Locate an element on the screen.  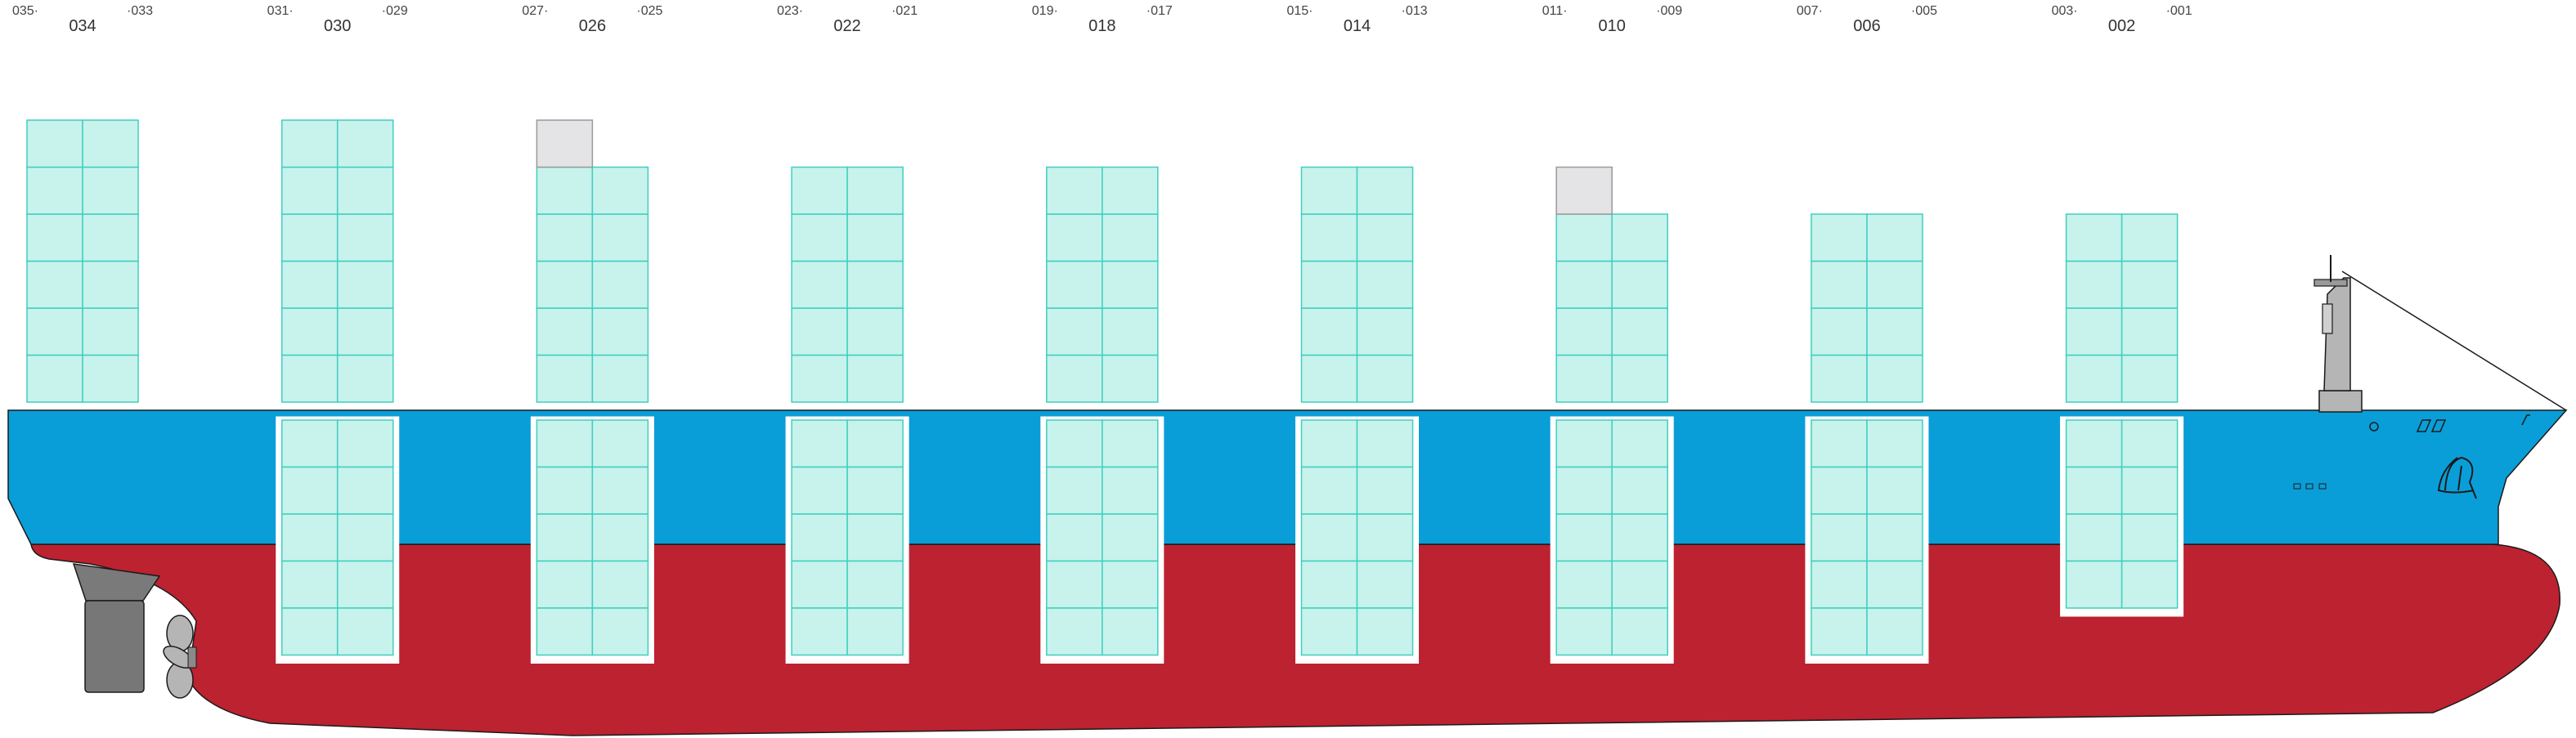
propeller-hub is located at coordinates (192, 657).